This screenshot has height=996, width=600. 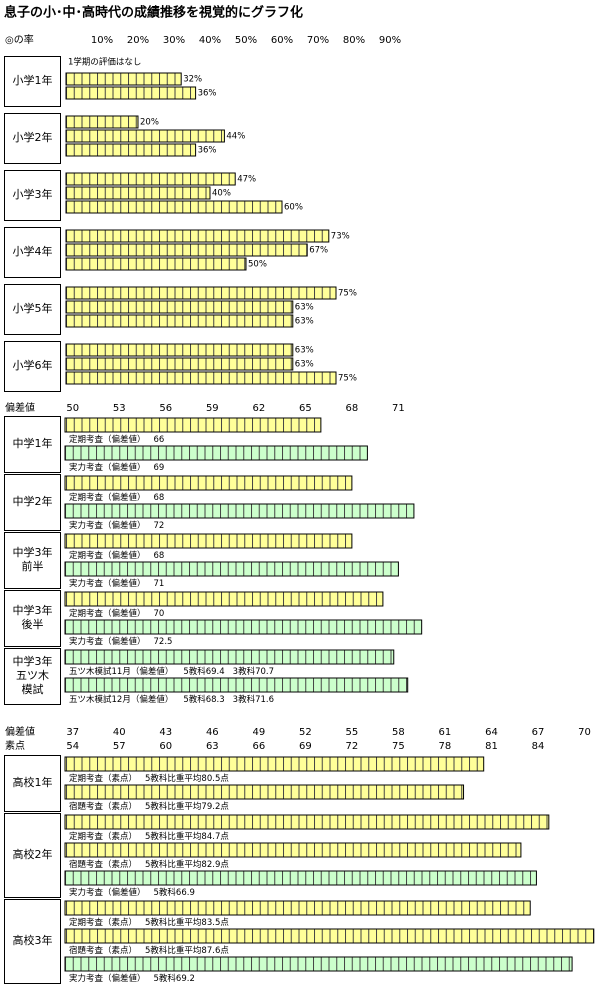 I want to click on bar-name: 五ツ木模試11月（偏差値）, so click(x=121, y=671).